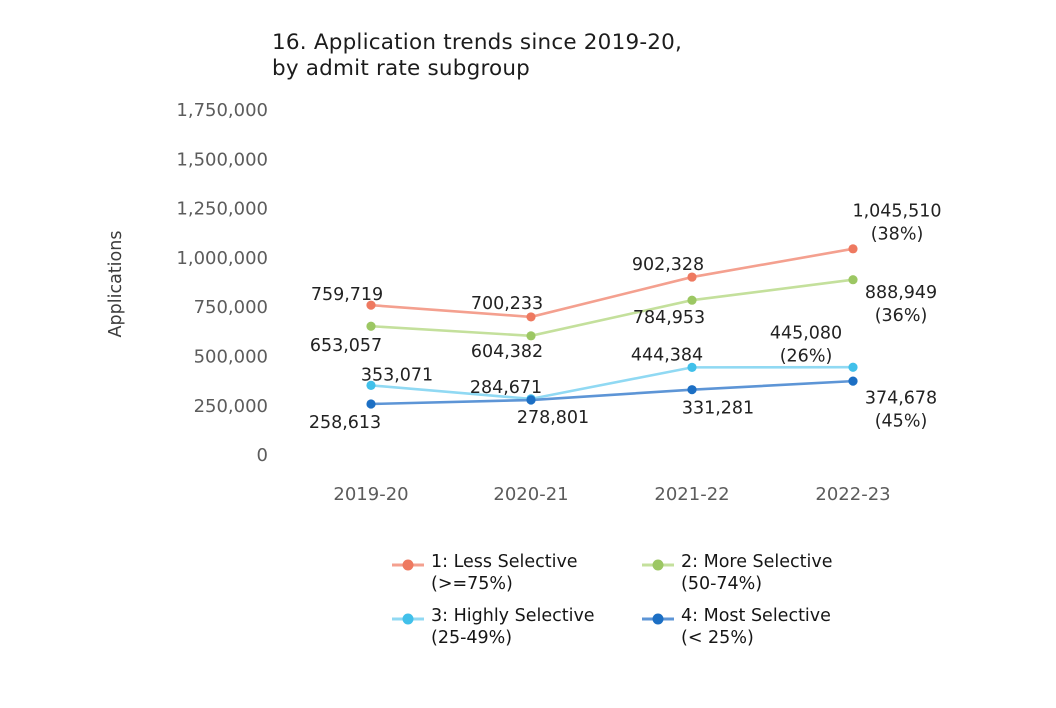  I want to click on y-tick-label: 1,750,000, so click(222, 110).